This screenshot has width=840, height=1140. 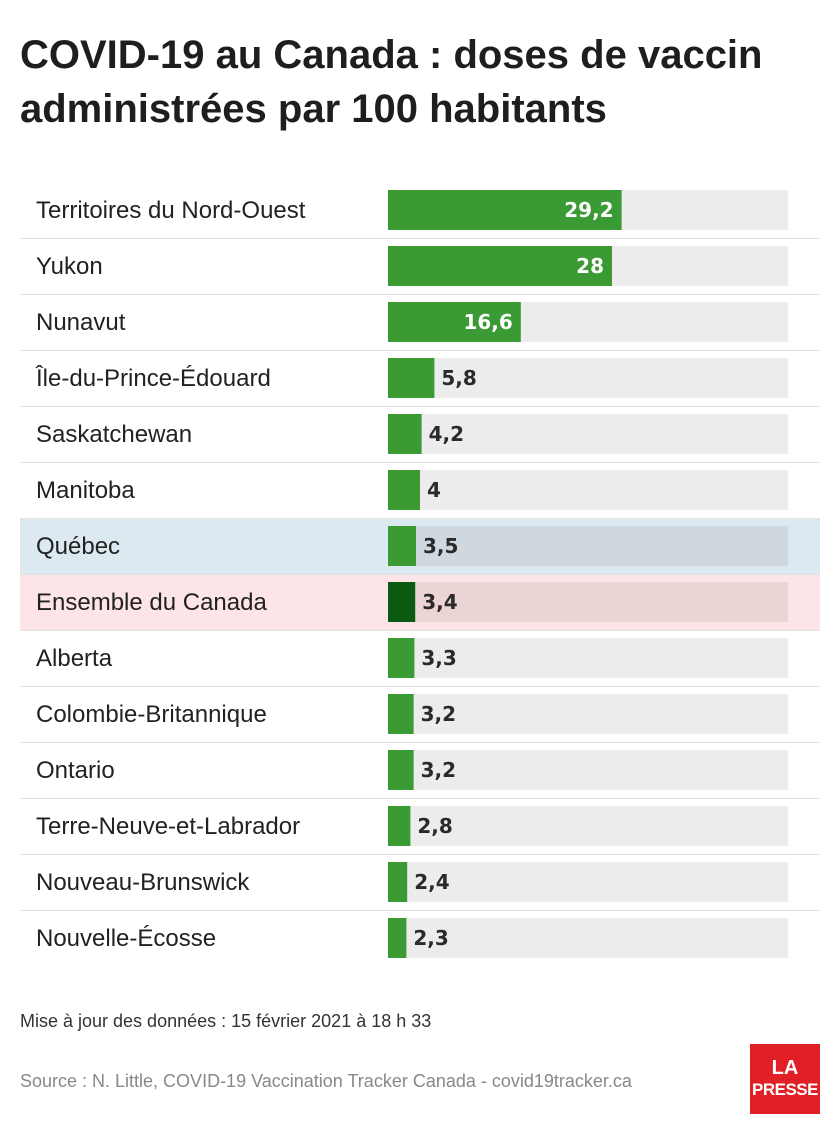 What do you see at coordinates (785, 1068) in the screenshot?
I see `logo-line-1: LA` at bounding box center [785, 1068].